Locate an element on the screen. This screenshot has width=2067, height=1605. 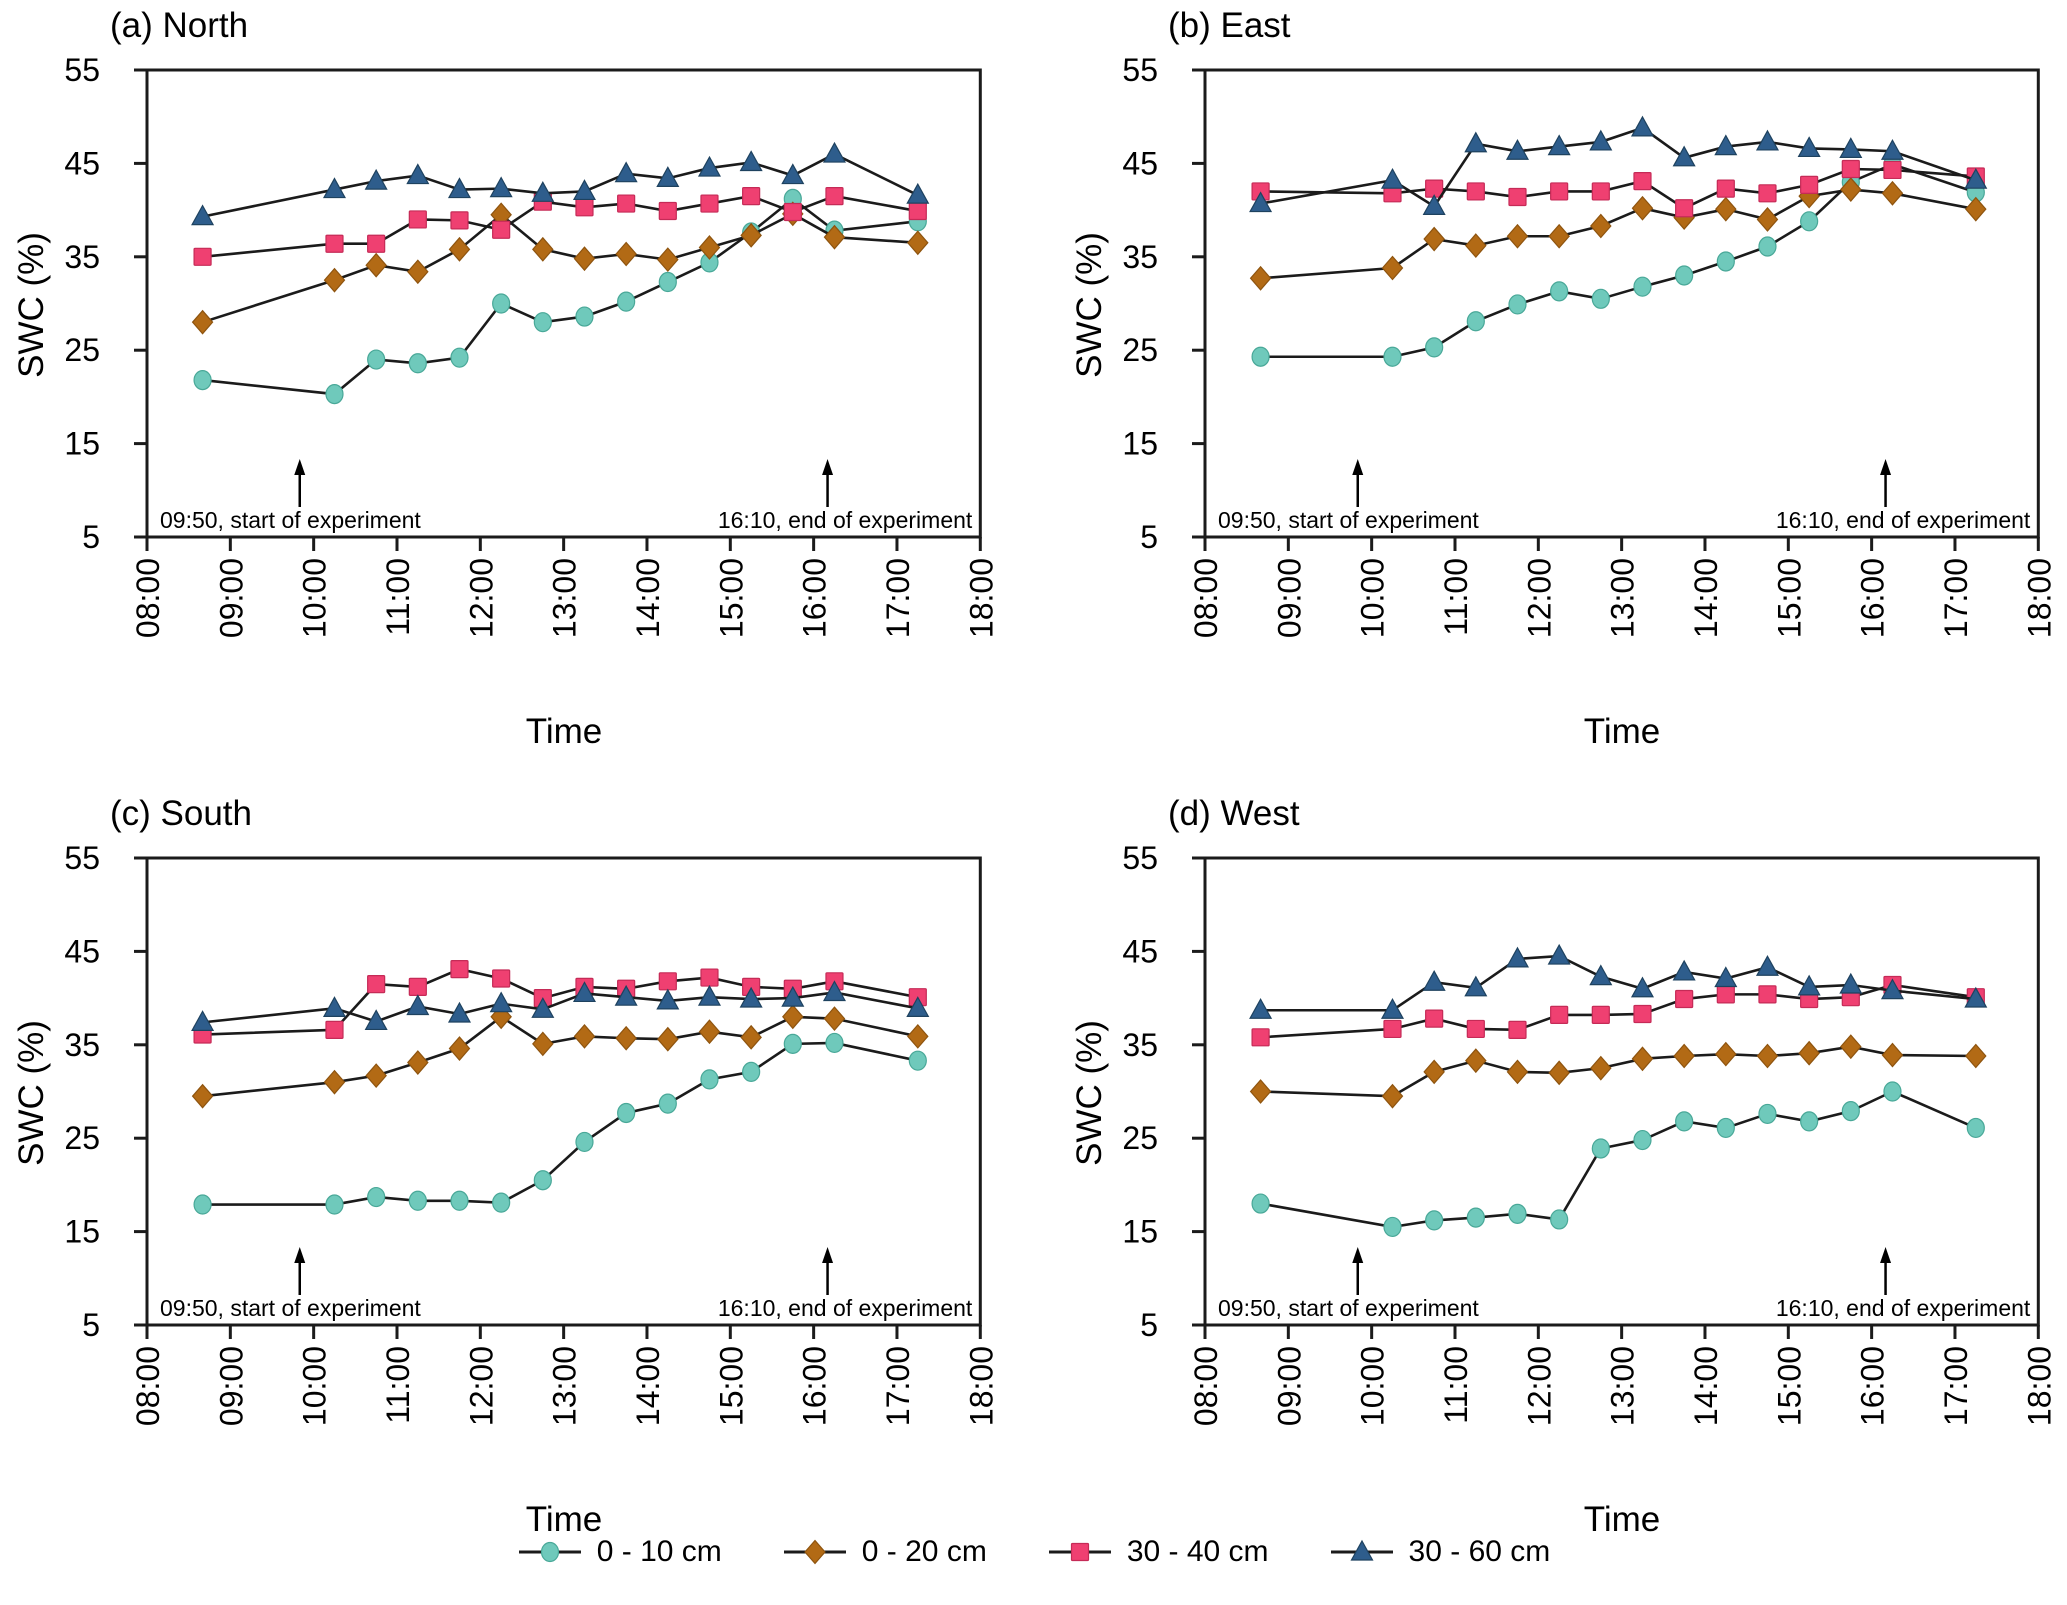
x-tick-label: 15:00 is located at coordinates (1789, 1386).